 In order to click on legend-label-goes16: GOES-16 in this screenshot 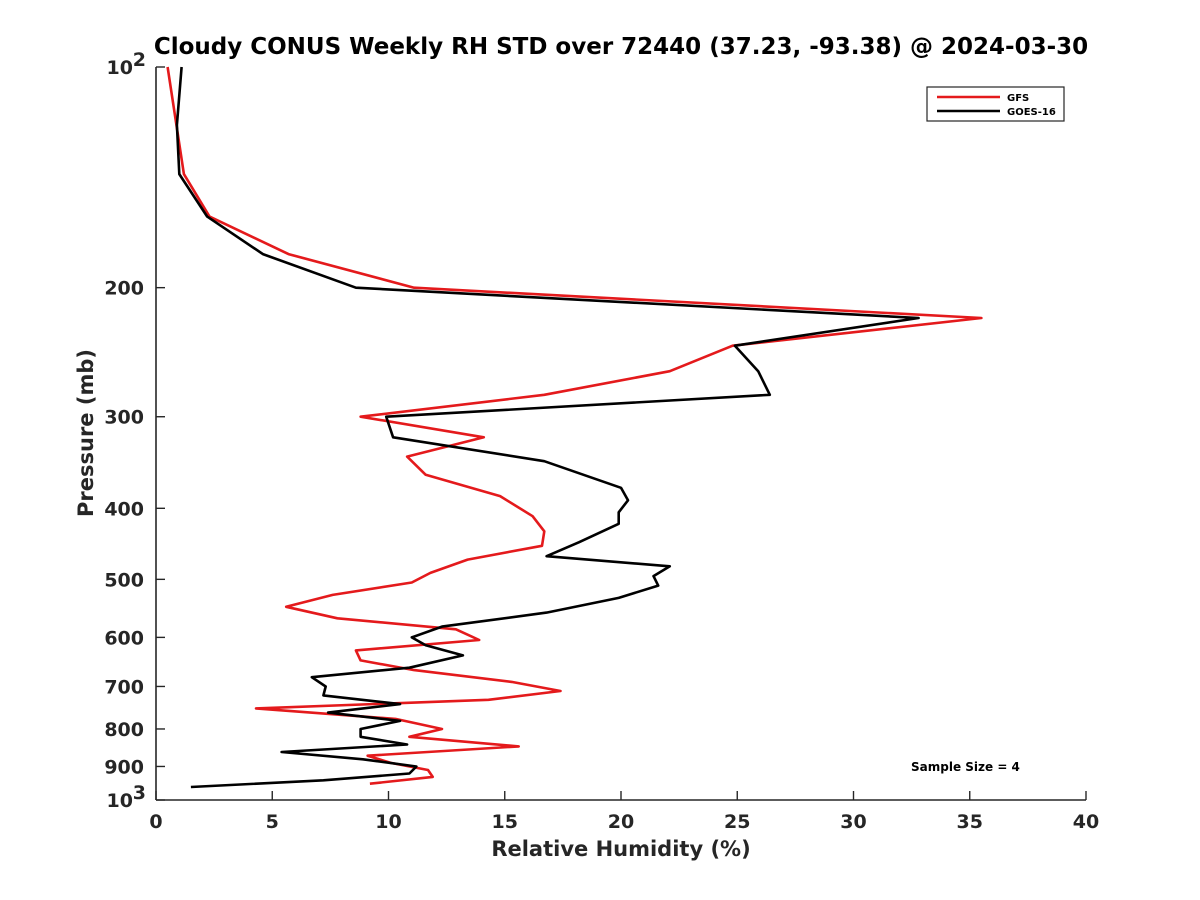, I will do `click(1031, 112)`.